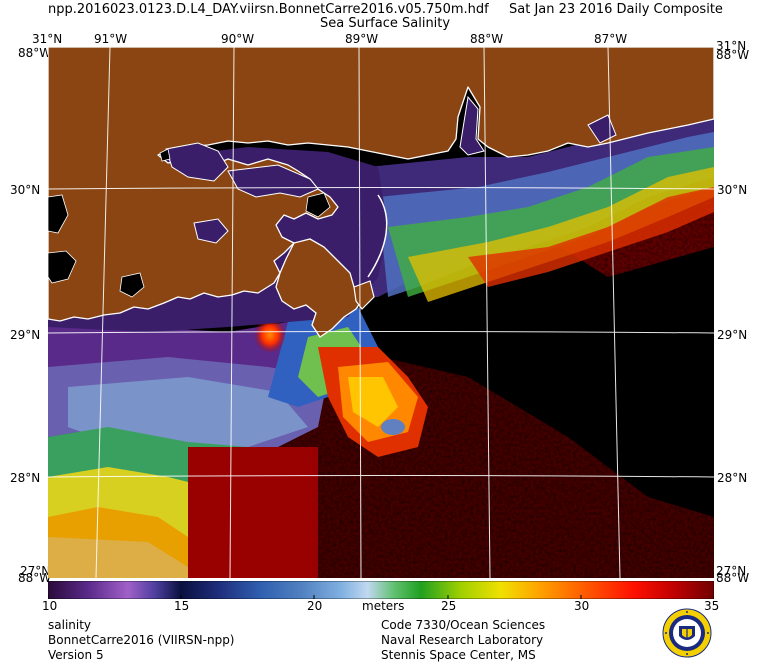  What do you see at coordinates (238, 39) in the screenshot?
I see `lon-label-top: 90°W` at bounding box center [238, 39].